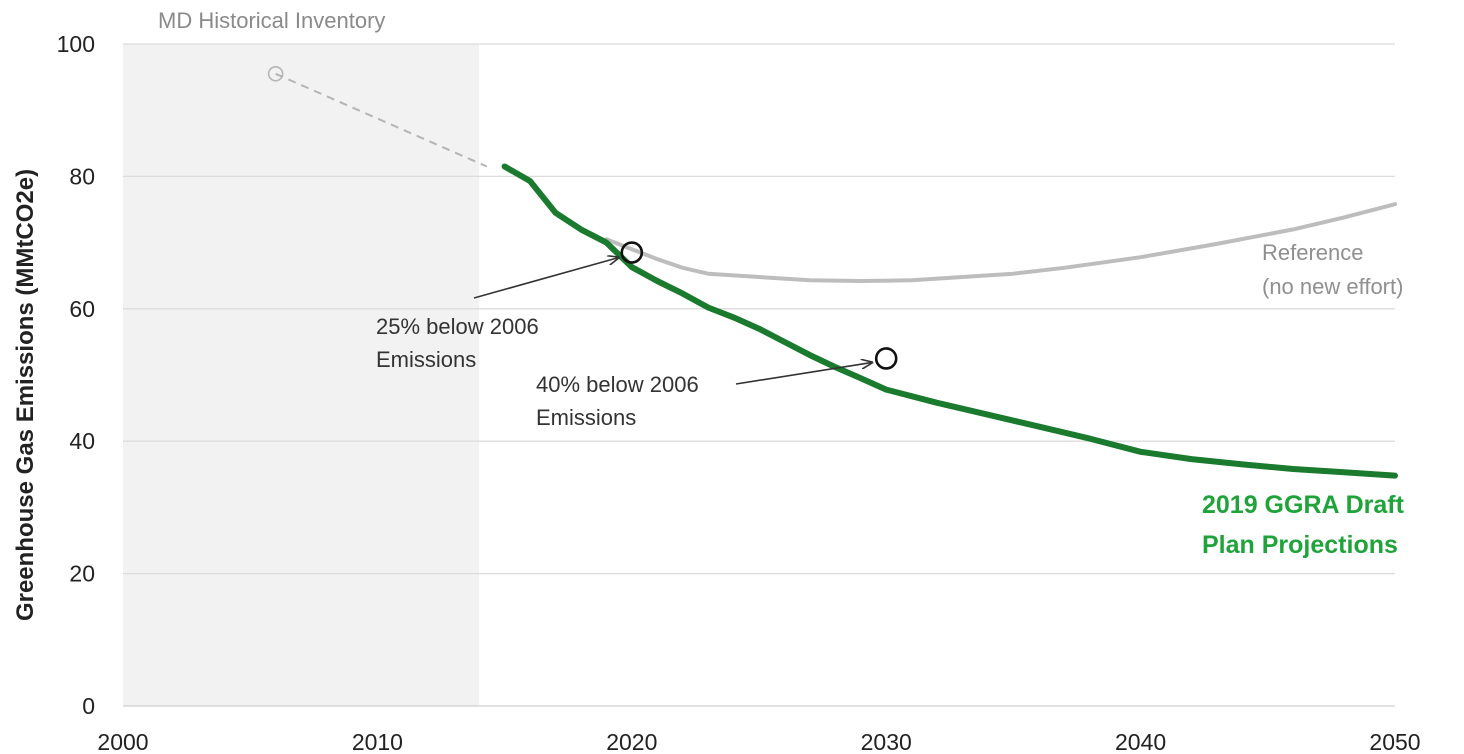  Describe the element at coordinates (546, 278) in the screenshot. I see `target-2020-arrow` at that location.